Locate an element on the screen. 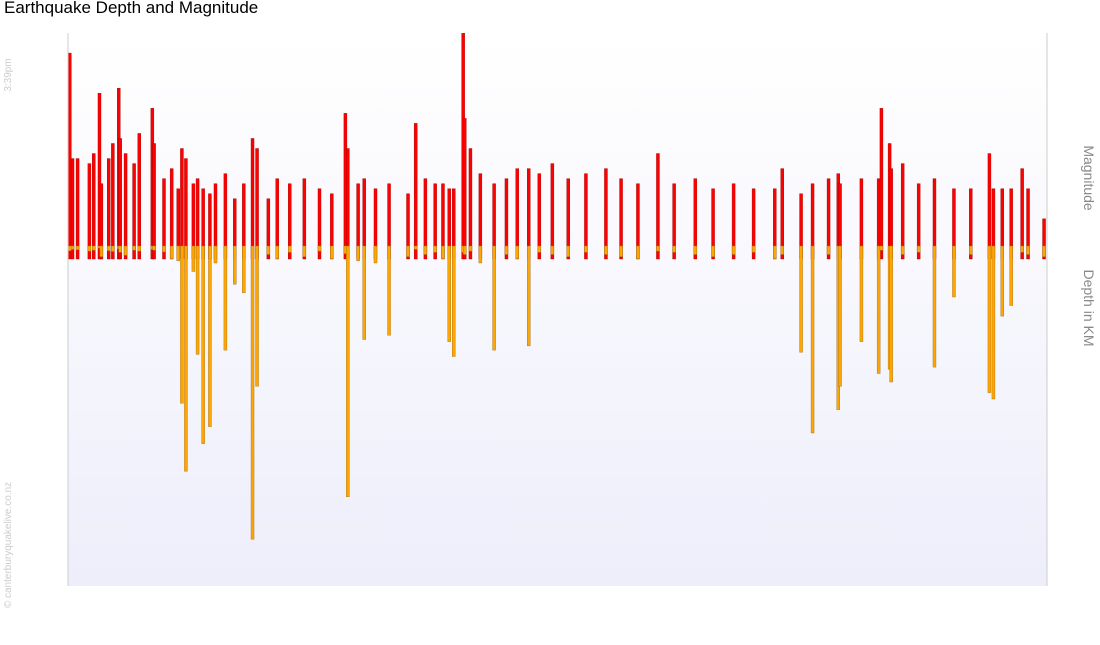  y-axis-title: Magnitude is located at coordinates (1089, 178).